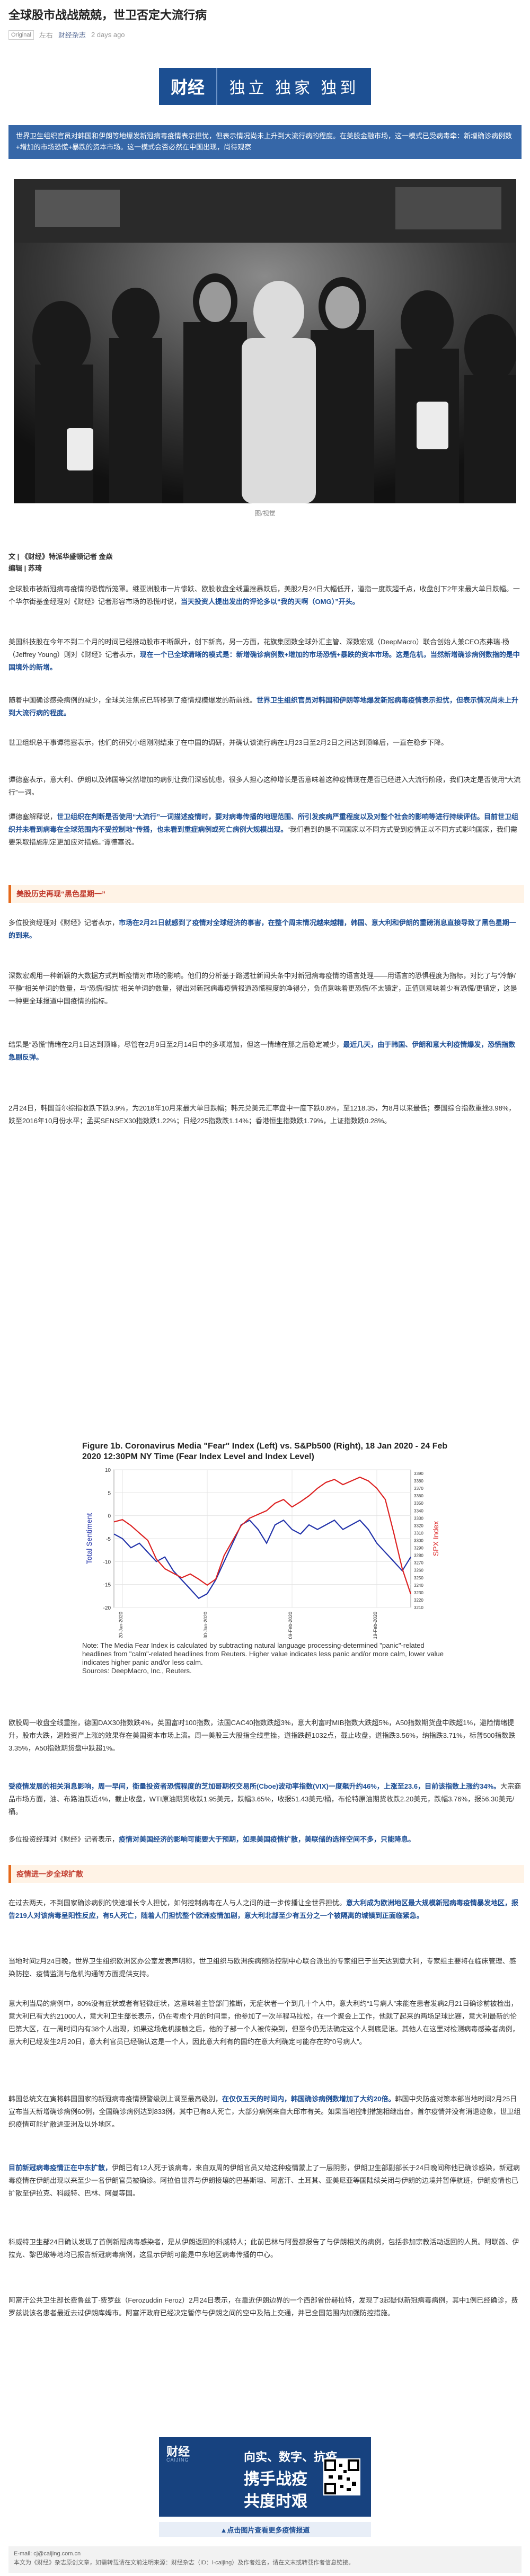 This screenshot has height=2576, width=530. What do you see at coordinates (291, 2457) in the screenshot?
I see `promo-line-1: 向实、数字、抗疫` at bounding box center [291, 2457].